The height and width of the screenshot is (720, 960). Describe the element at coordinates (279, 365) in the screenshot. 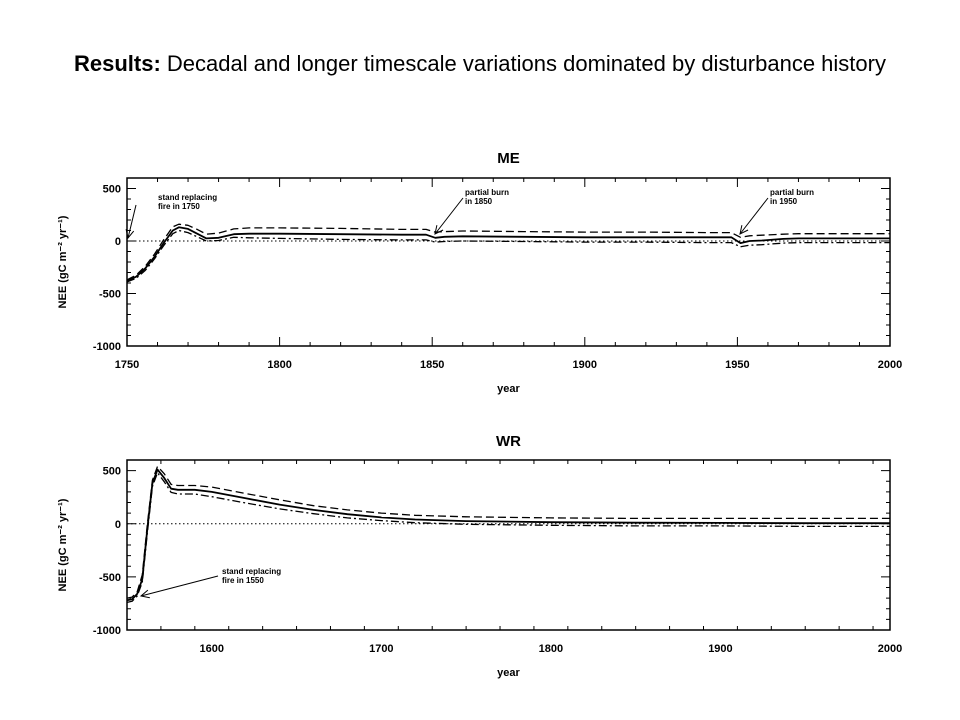

I see `me-xtick-label: 1800` at that location.